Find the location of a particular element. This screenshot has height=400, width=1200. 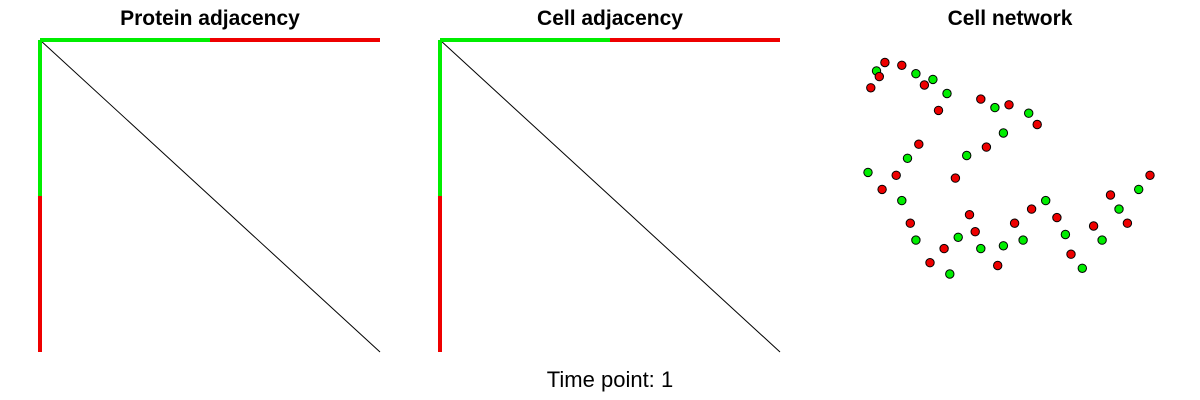

time-point-value: 1 is located at coordinates (667, 379).